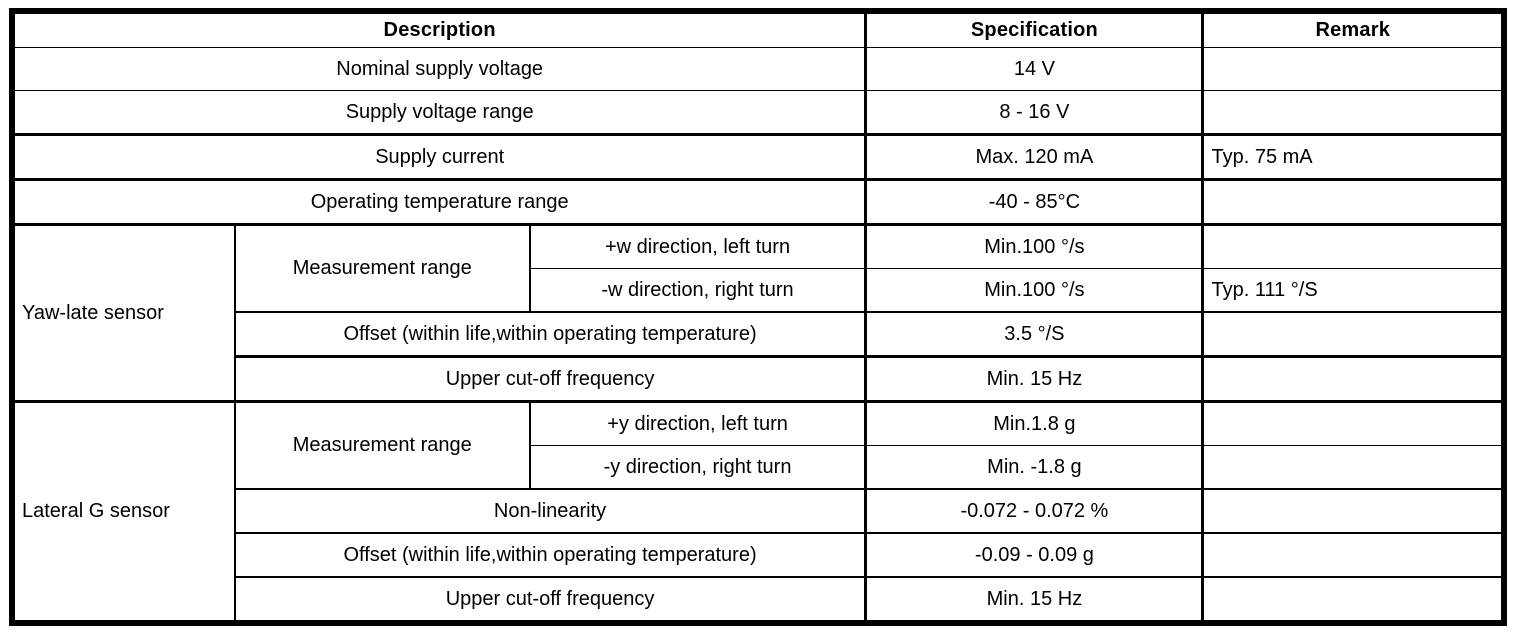  What do you see at coordinates (123, 512) in the screenshot?
I see `sensor-name-cell-lateral: Lateral G sensor` at bounding box center [123, 512].